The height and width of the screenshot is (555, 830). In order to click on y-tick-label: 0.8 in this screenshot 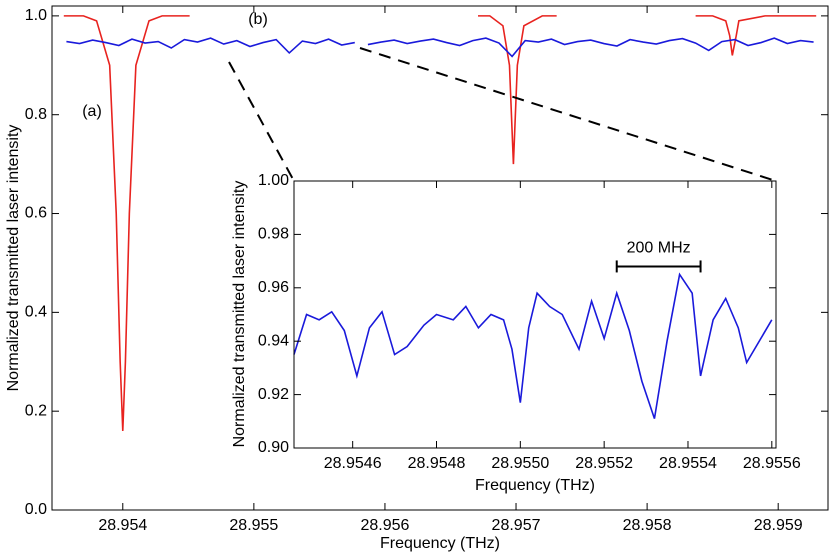, I will do `click(36, 114)`.